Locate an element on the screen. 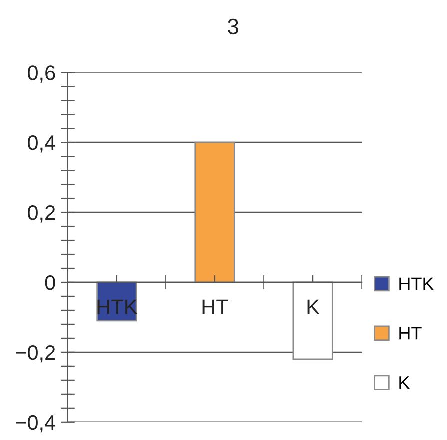  y-tick-label: −0,4 is located at coordinates (36, 424).